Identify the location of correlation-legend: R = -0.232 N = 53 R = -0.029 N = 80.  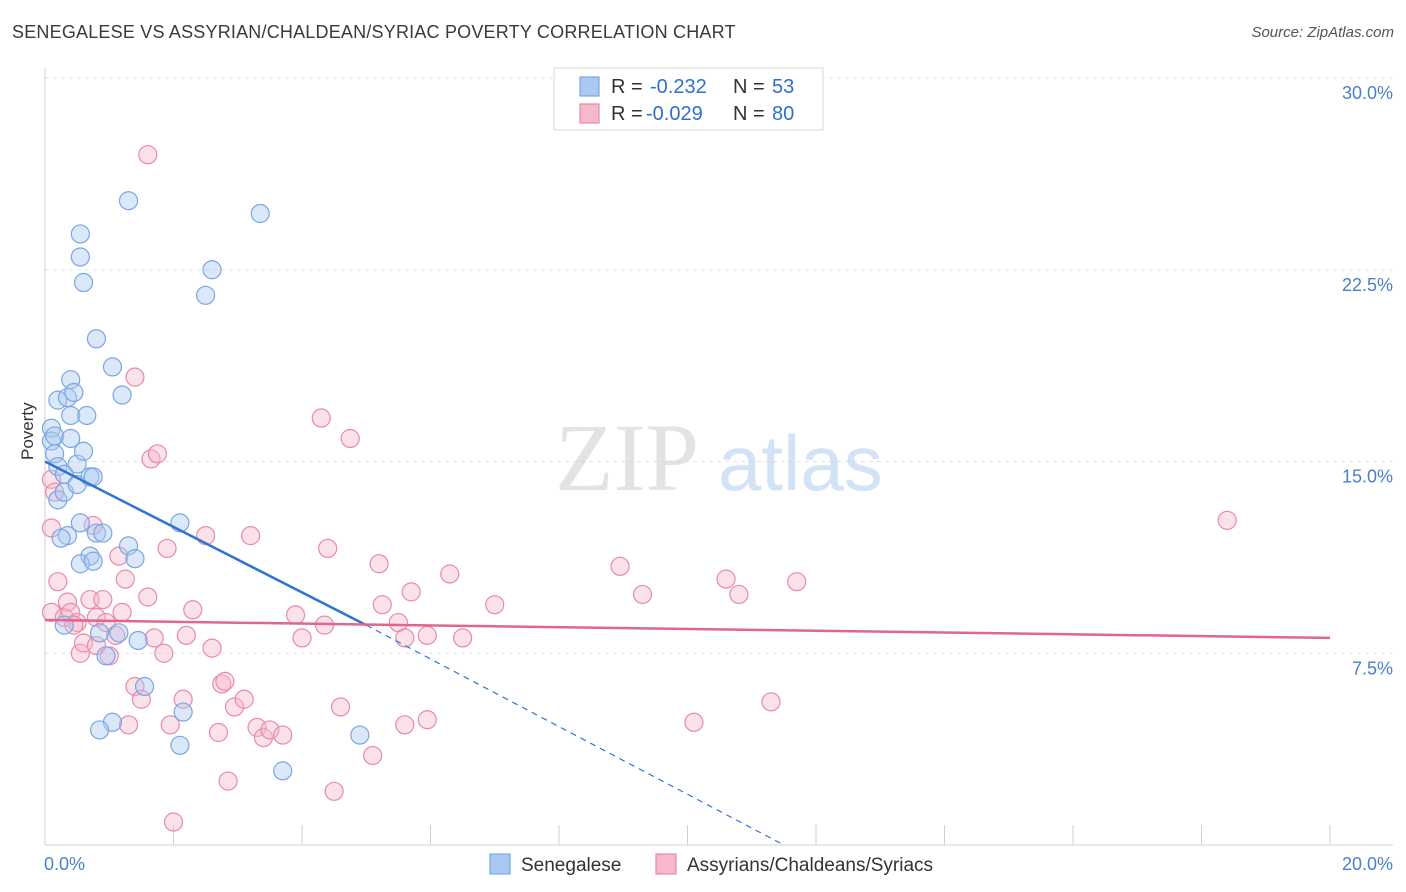
(688, 99).